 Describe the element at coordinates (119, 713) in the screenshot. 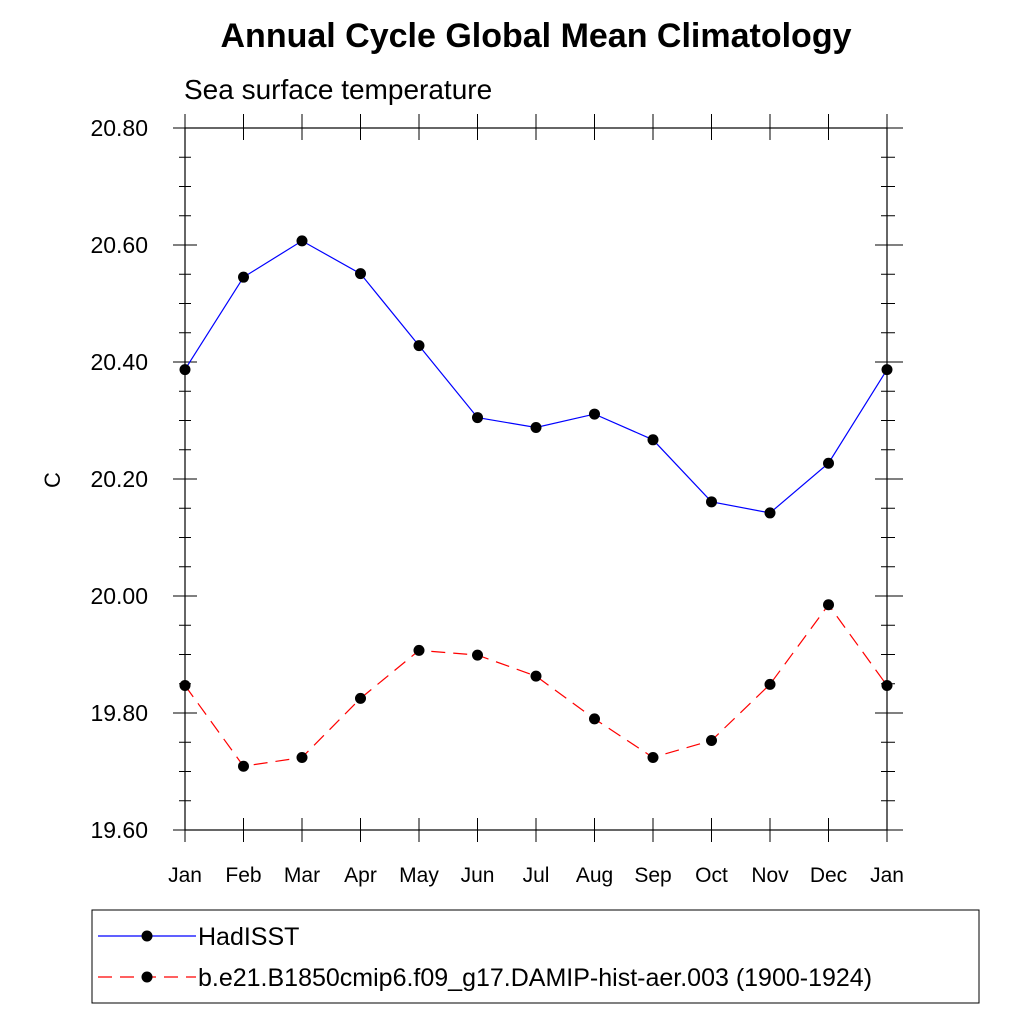

I see `y-tick-label: 19.80` at that location.